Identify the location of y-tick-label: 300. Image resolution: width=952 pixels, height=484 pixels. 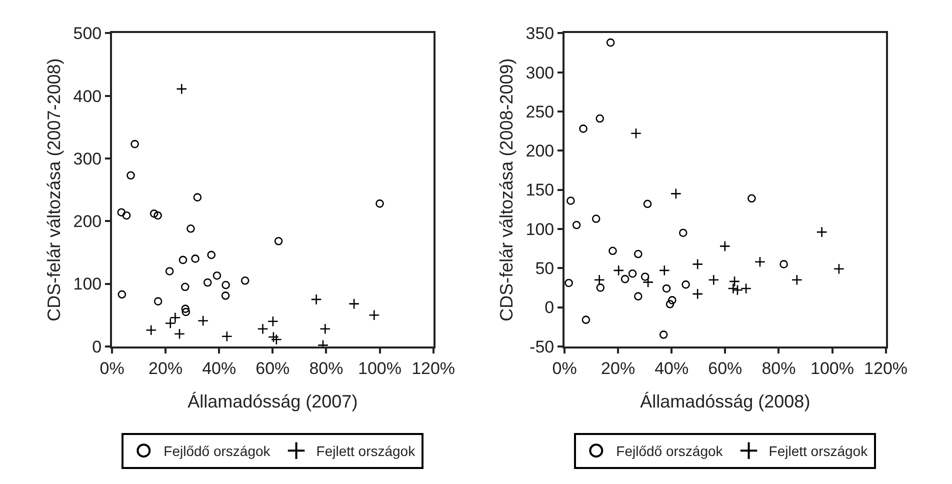
(87, 158).